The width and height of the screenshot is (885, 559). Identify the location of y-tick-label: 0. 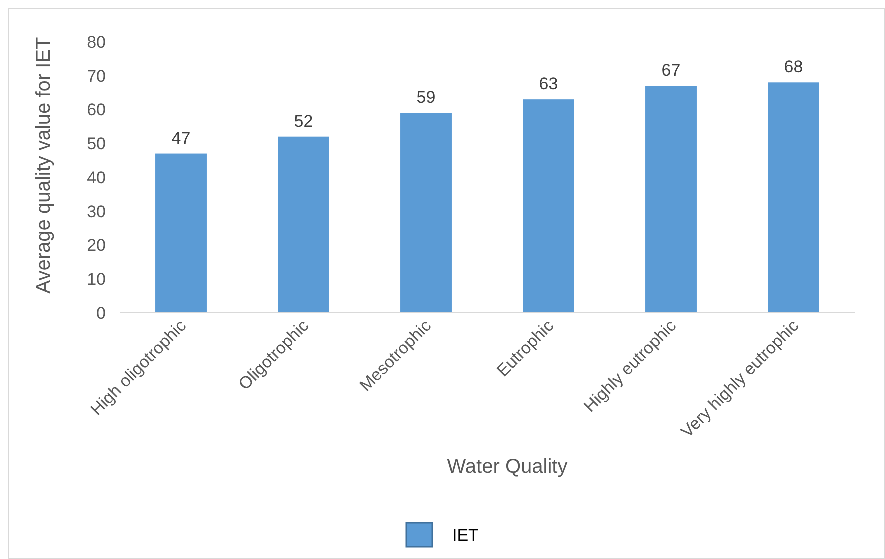
(101, 313).